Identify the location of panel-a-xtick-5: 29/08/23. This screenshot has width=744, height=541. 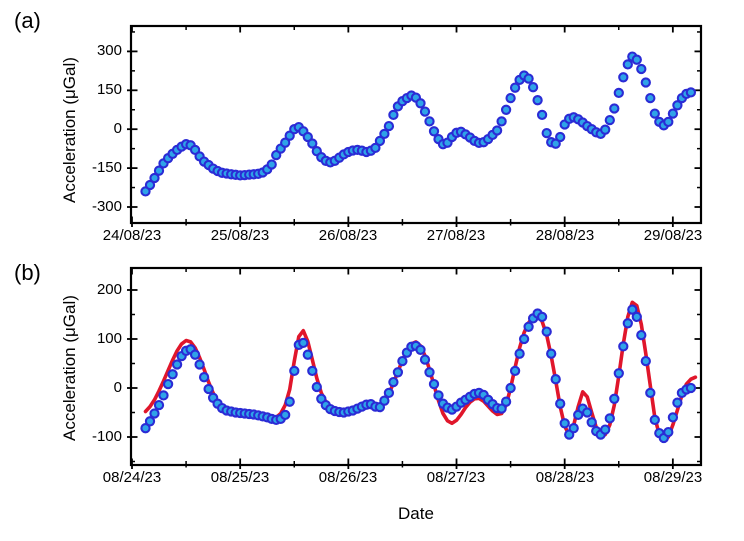
(673, 235).